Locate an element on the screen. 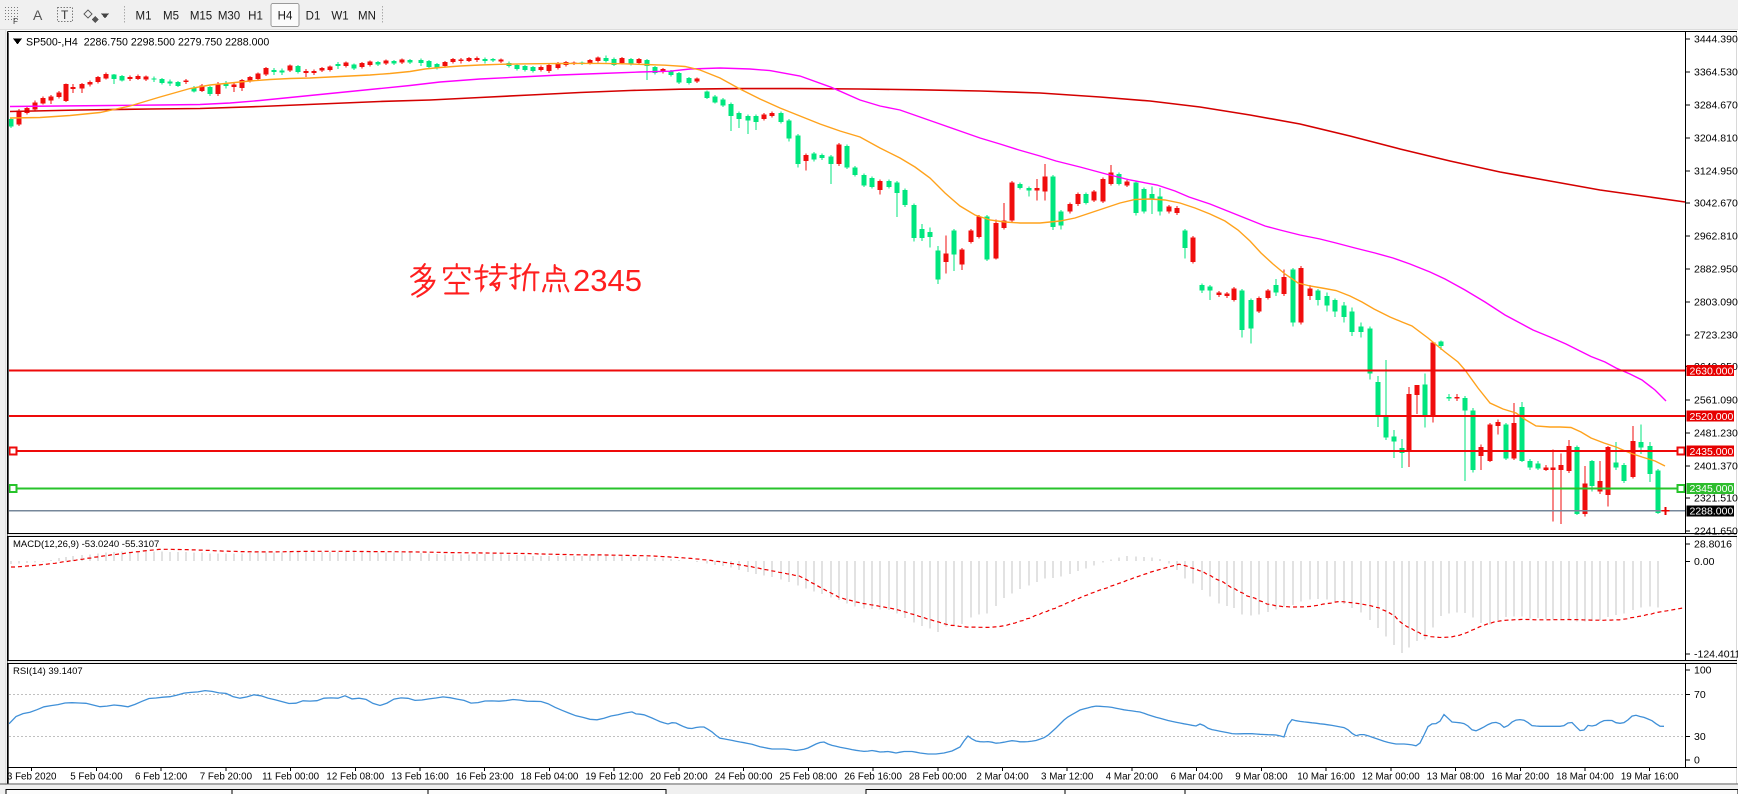  svg-text: 19 Feb 12:00 is located at coordinates (614, 777).